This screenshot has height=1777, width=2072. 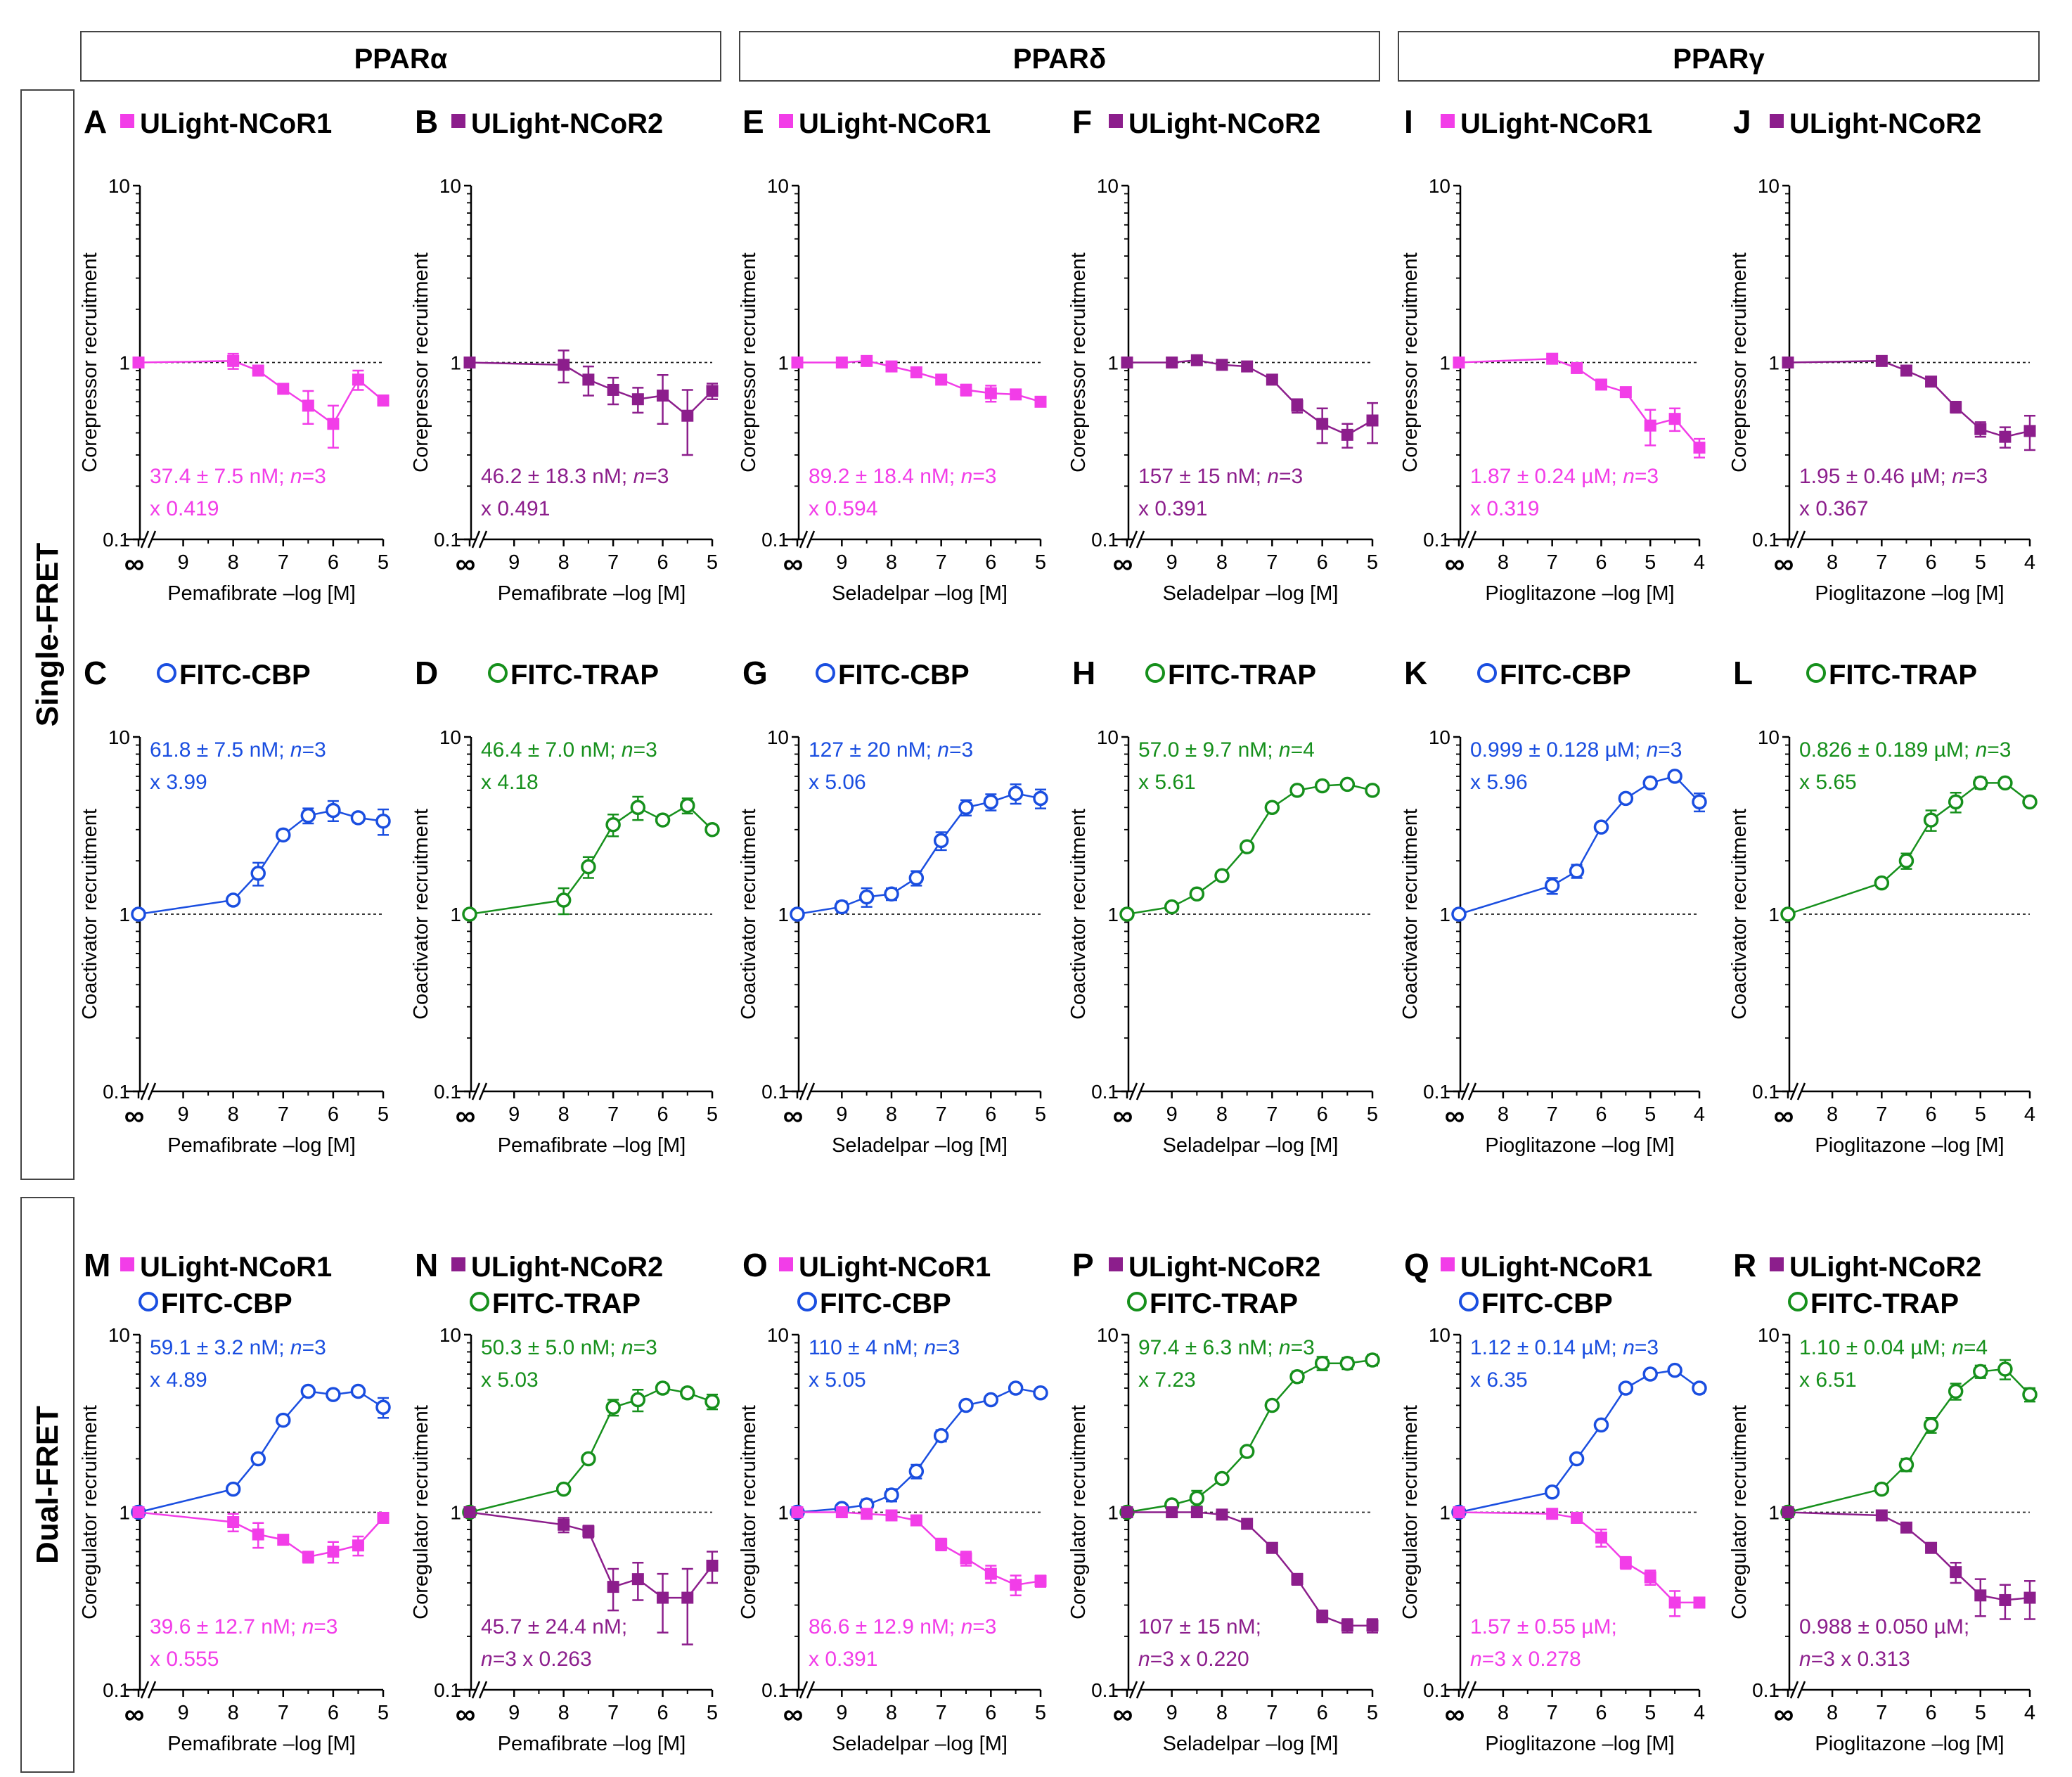 What do you see at coordinates (238, 750) in the screenshot?
I see `annotation-text: 61.8 ± 7.5 nM; n=3` at bounding box center [238, 750].